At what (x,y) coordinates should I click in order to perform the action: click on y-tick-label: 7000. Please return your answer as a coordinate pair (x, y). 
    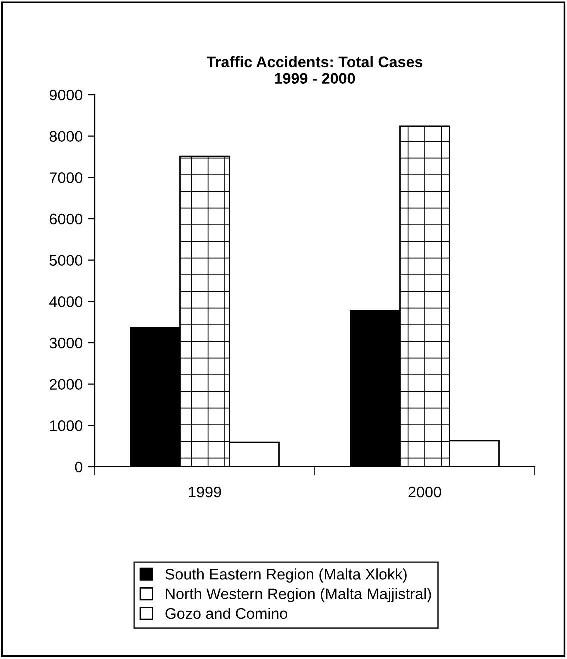
    Looking at the image, I should click on (66, 178).